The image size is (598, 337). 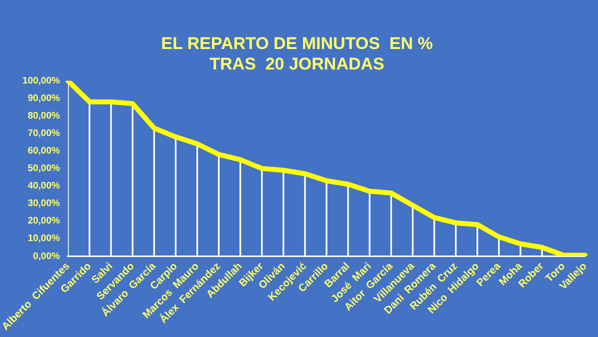 What do you see at coordinates (44, 98) in the screenshot?
I see `y-tick-label: 90,00%` at bounding box center [44, 98].